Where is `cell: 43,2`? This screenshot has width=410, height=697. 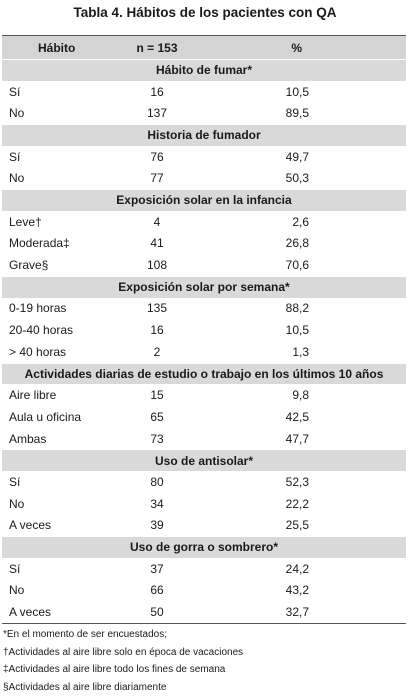
cell: 43,2 is located at coordinates (297, 590).